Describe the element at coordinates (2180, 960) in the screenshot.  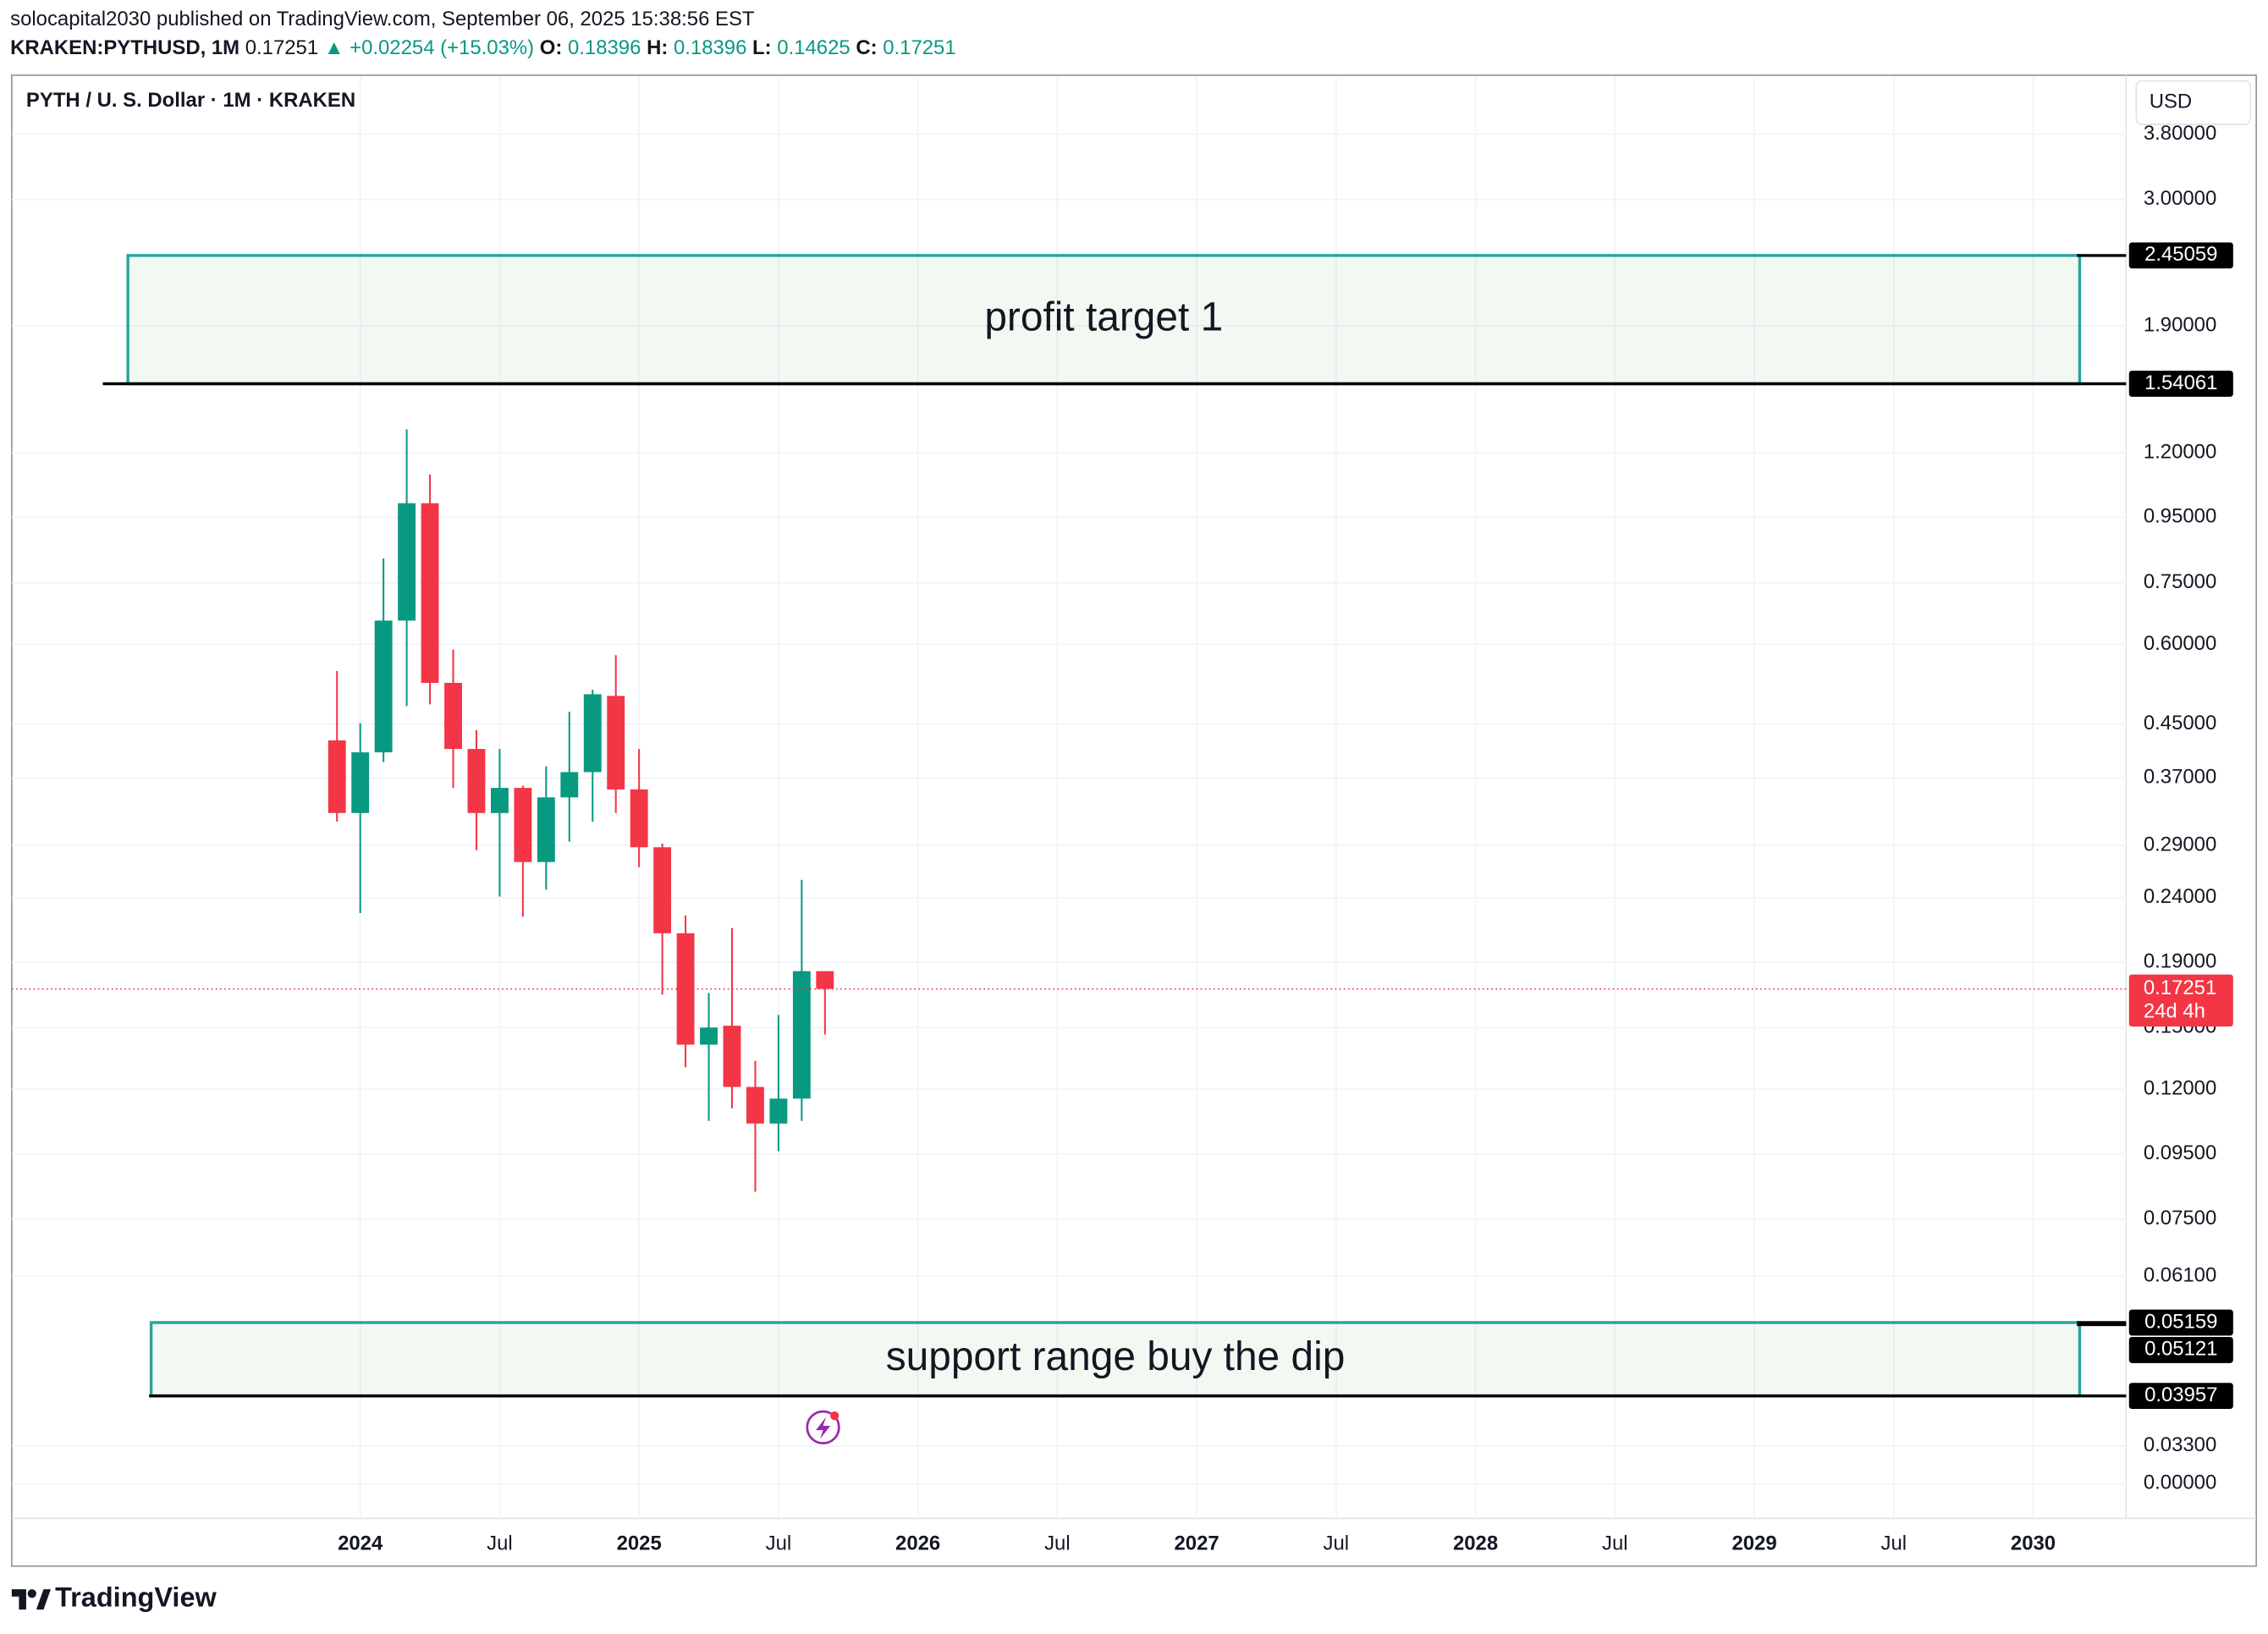
I see `y-tick-label: 0.19000` at that location.